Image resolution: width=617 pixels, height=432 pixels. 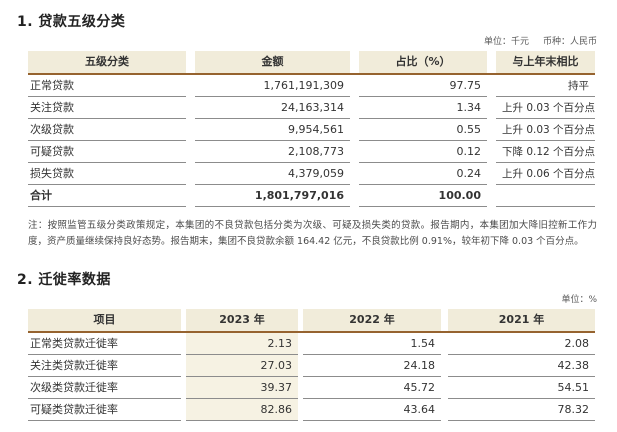 What do you see at coordinates (107, 108) in the screenshot?
I see `table-cell: 关注贷款` at bounding box center [107, 108].